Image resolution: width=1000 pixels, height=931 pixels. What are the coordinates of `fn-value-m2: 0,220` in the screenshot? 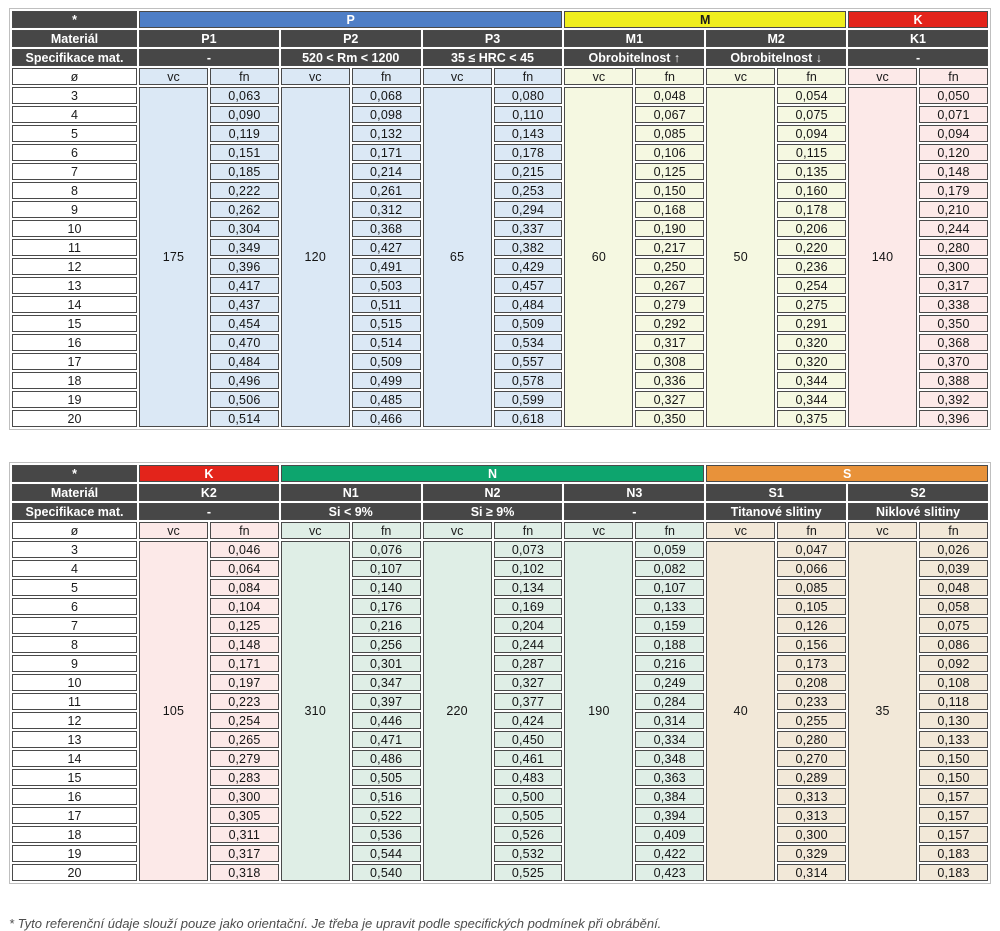 It's located at (812, 247).